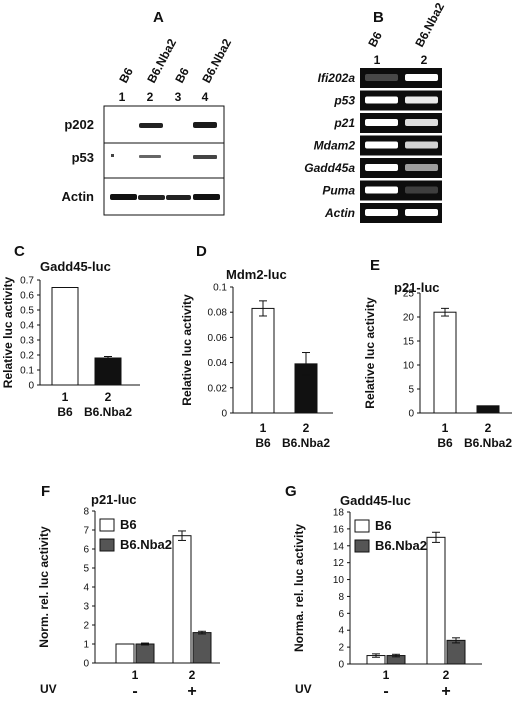 This screenshot has width=520, height=702. What do you see at coordinates (44, 587) in the screenshot?
I see `y-axis-label: Norm. rel. luc activity` at bounding box center [44, 587].